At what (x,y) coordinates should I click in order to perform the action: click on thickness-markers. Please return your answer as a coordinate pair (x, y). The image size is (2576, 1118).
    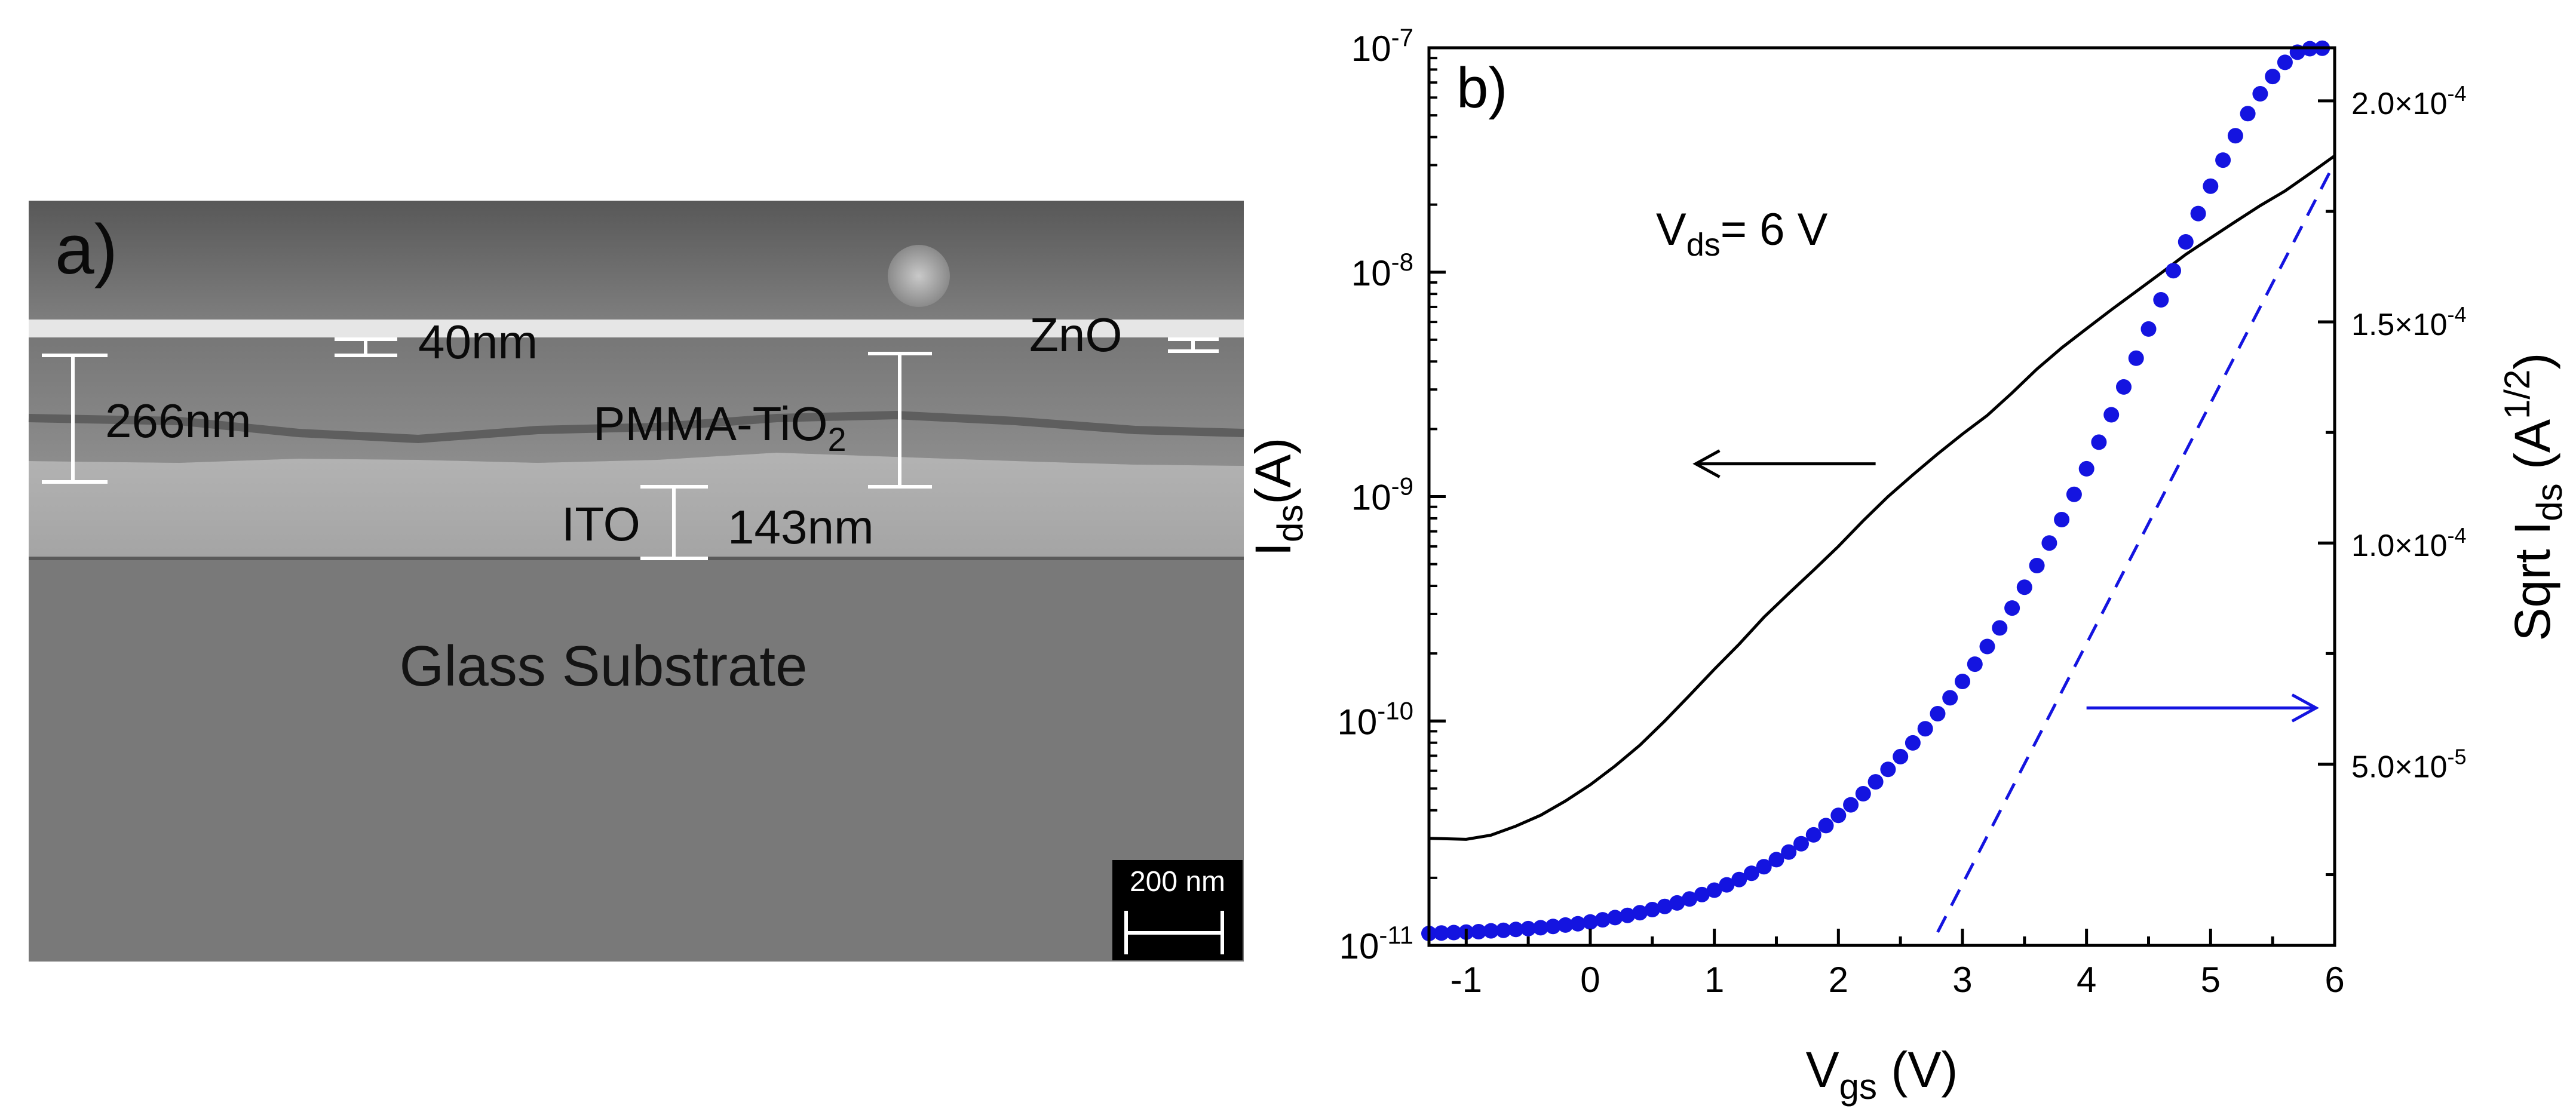
    Looking at the image, I should click on (630, 448).